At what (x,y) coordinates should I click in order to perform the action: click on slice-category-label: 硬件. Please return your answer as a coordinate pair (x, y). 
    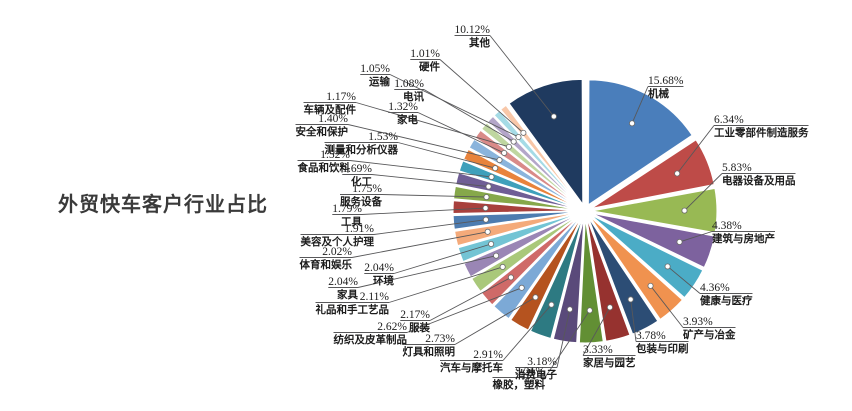
    Looking at the image, I should click on (429, 66).